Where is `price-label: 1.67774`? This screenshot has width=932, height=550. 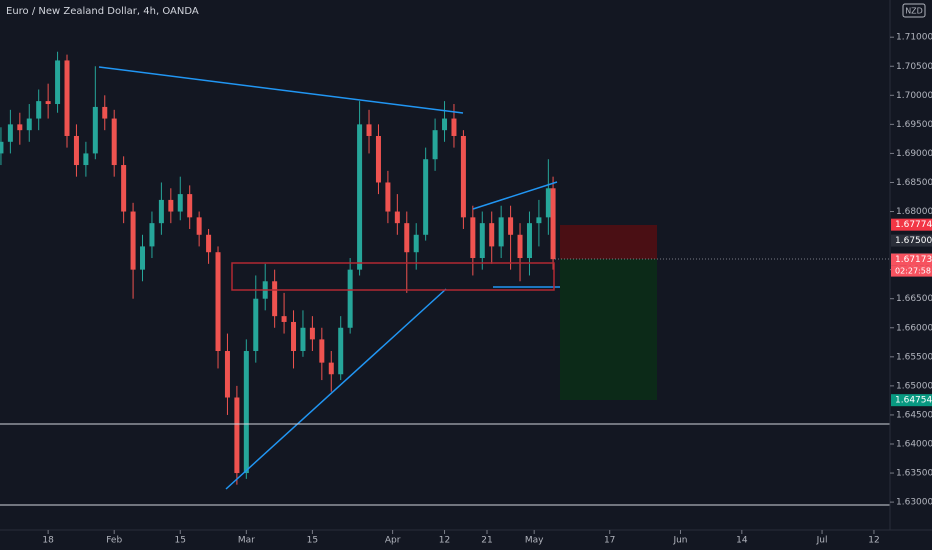 price-label: 1.67774 is located at coordinates (913, 225).